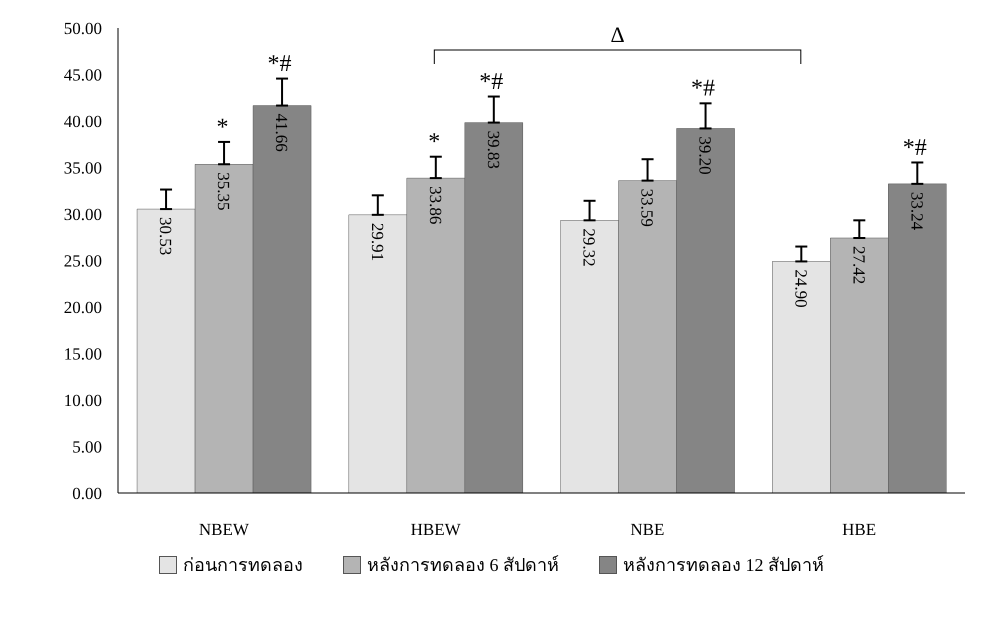 Image resolution: width=983 pixels, height=617 pixels. I want to click on x-tick-label: HBEW, so click(436, 530).